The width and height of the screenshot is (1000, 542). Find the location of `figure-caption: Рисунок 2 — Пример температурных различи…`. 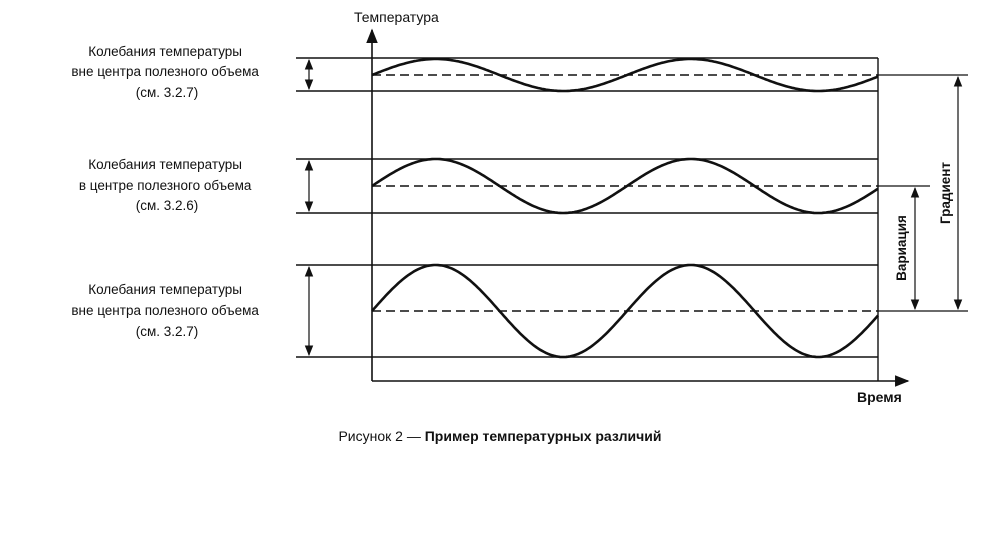

figure-caption: Рисунок 2 — Пример температурных различи… is located at coordinates (500, 436).